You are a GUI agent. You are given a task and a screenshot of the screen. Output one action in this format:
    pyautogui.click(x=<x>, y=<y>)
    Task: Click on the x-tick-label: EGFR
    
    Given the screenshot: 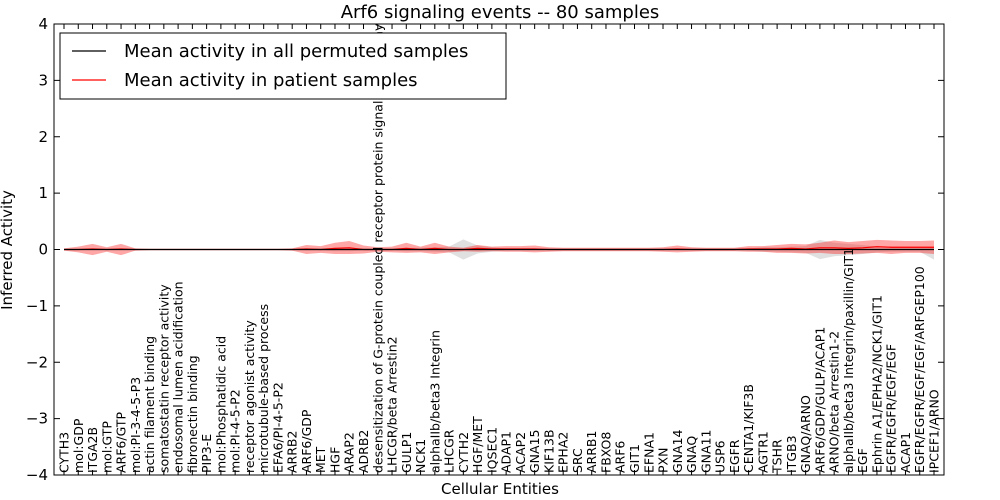 What is the action you would take?
    pyautogui.click(x=734, y=456)
    